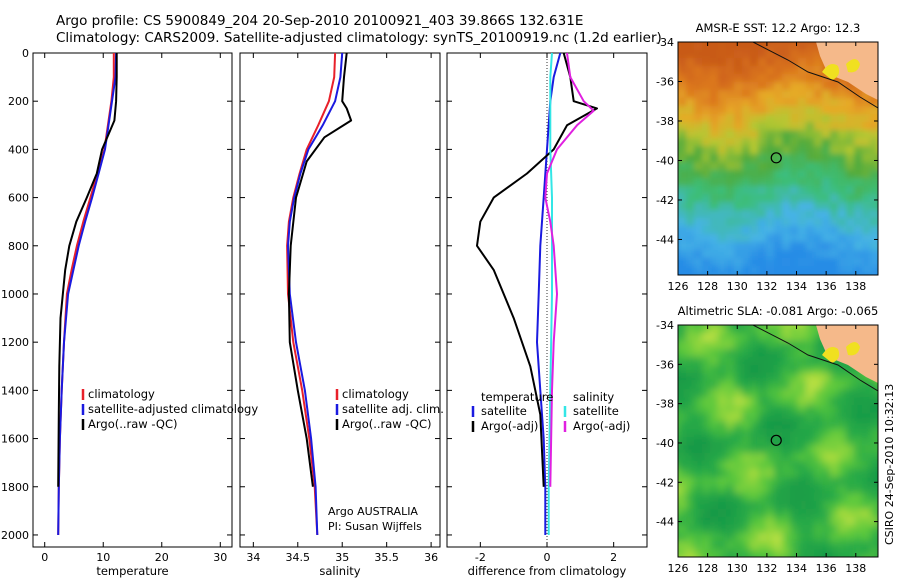  I want to click on x-tick-label: 30, so click(220, 557).